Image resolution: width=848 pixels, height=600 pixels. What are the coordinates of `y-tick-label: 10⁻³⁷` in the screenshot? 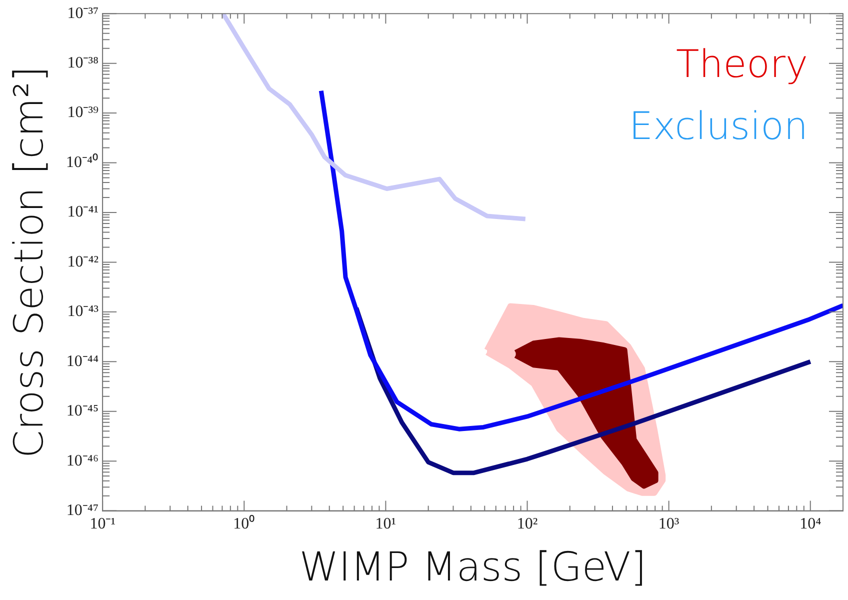 It's located at (83, 13).